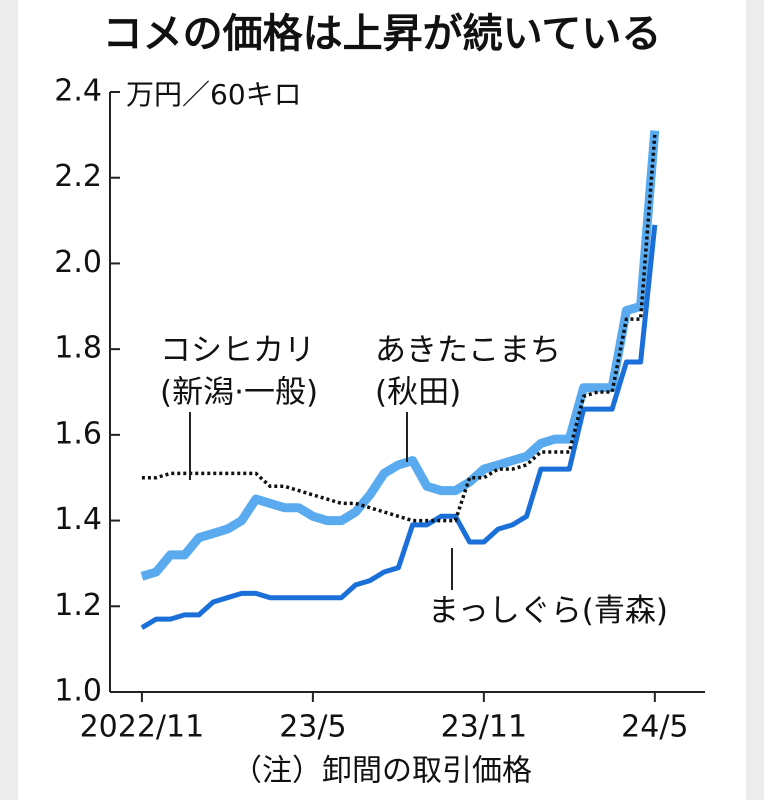 This screenshot has height=800, width=764. What do you see at coordinates (78, 519) in the screenshot?
I see `y-tick-label: 1.4` at bounding box center [78, 519].